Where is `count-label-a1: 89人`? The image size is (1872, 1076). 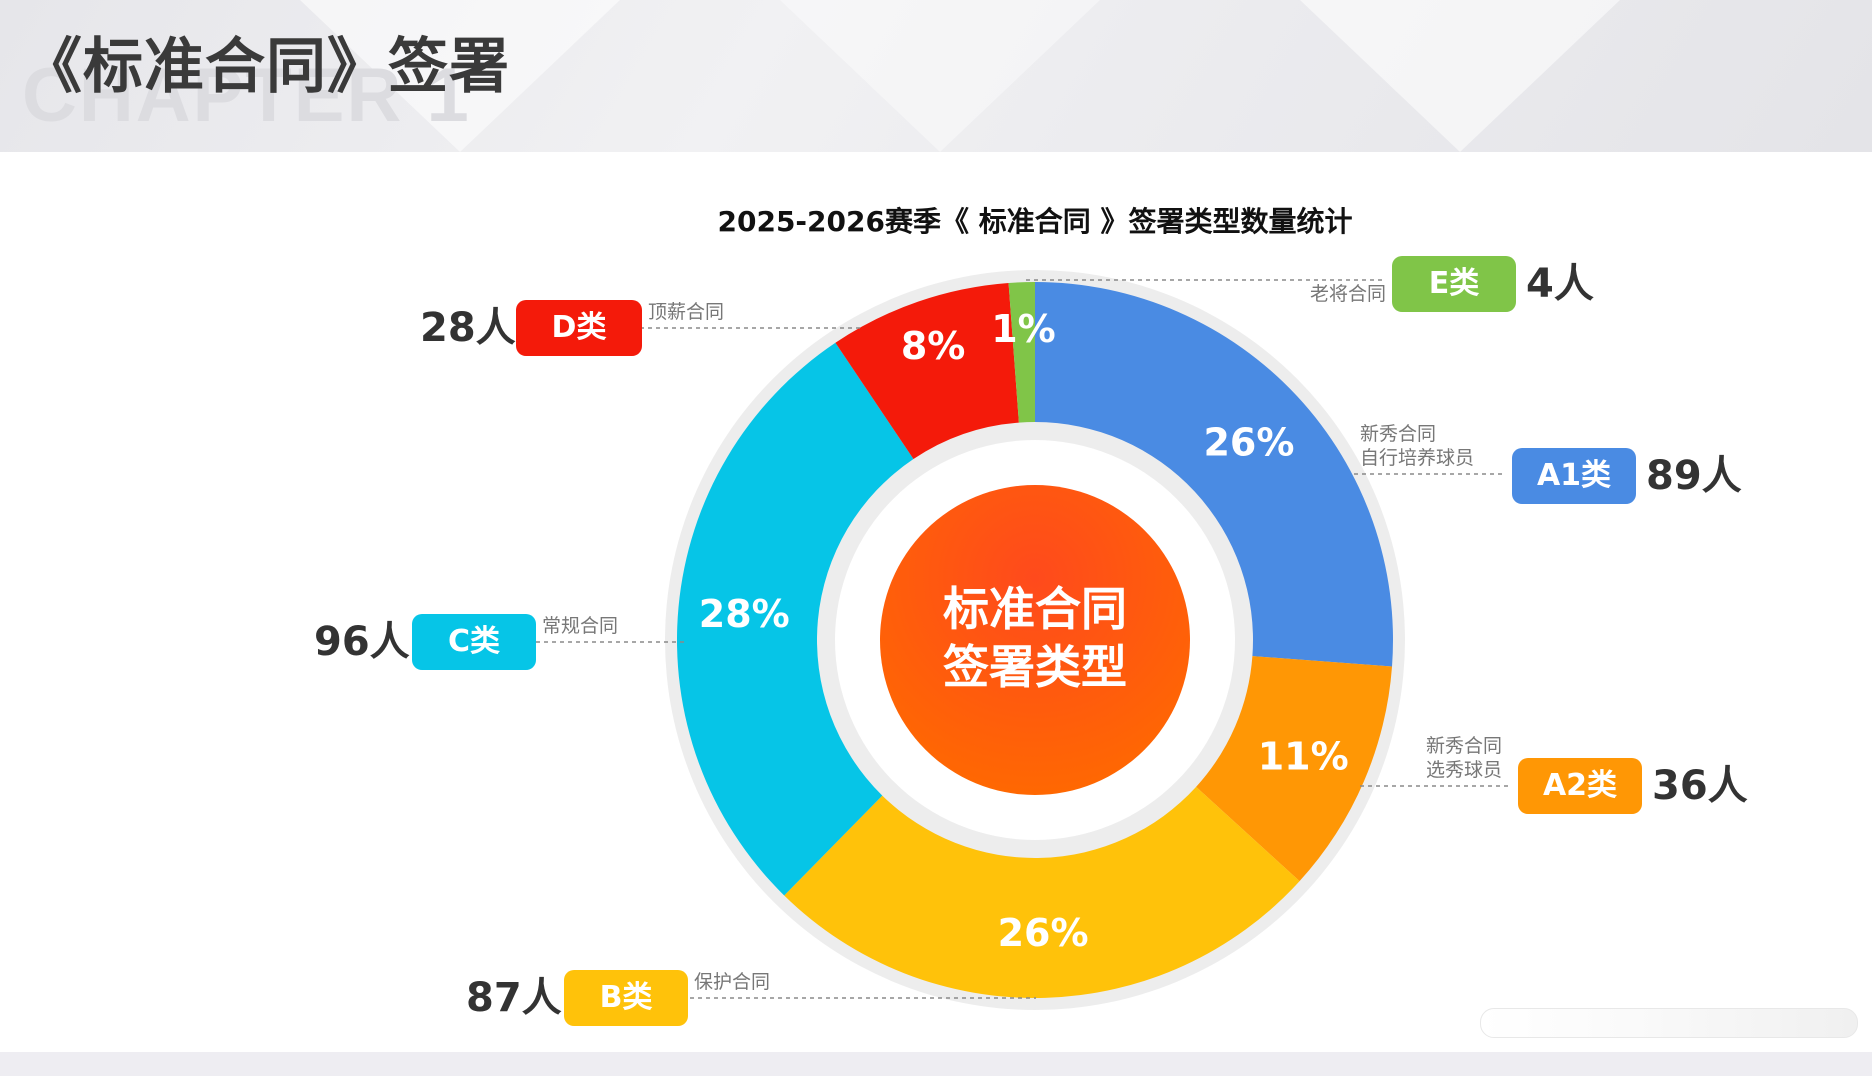 count-label-a1: 89人 is located at coordinates (1694, 476).